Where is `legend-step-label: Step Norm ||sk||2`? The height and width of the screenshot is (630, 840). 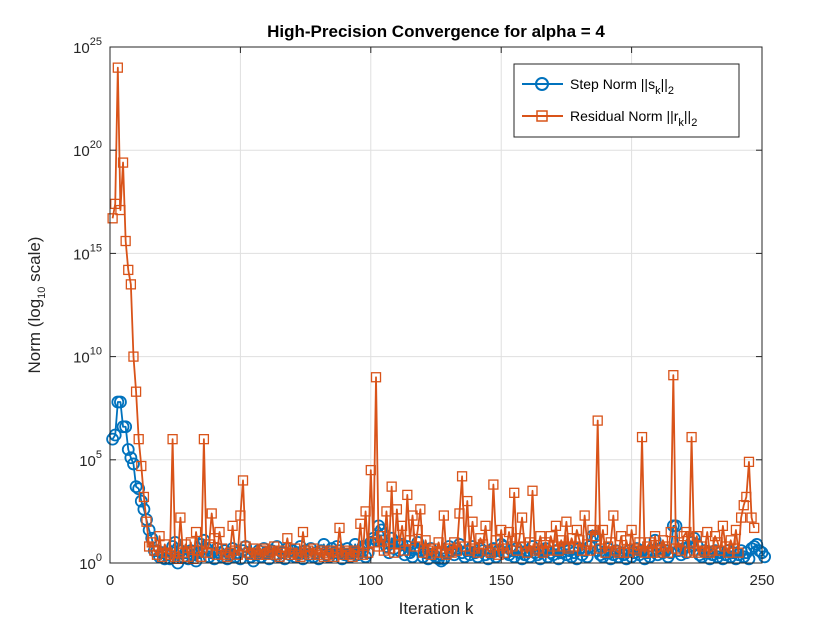
legend-step-label: Step Norm ||sk||2 is located at coordinates (622, 86).